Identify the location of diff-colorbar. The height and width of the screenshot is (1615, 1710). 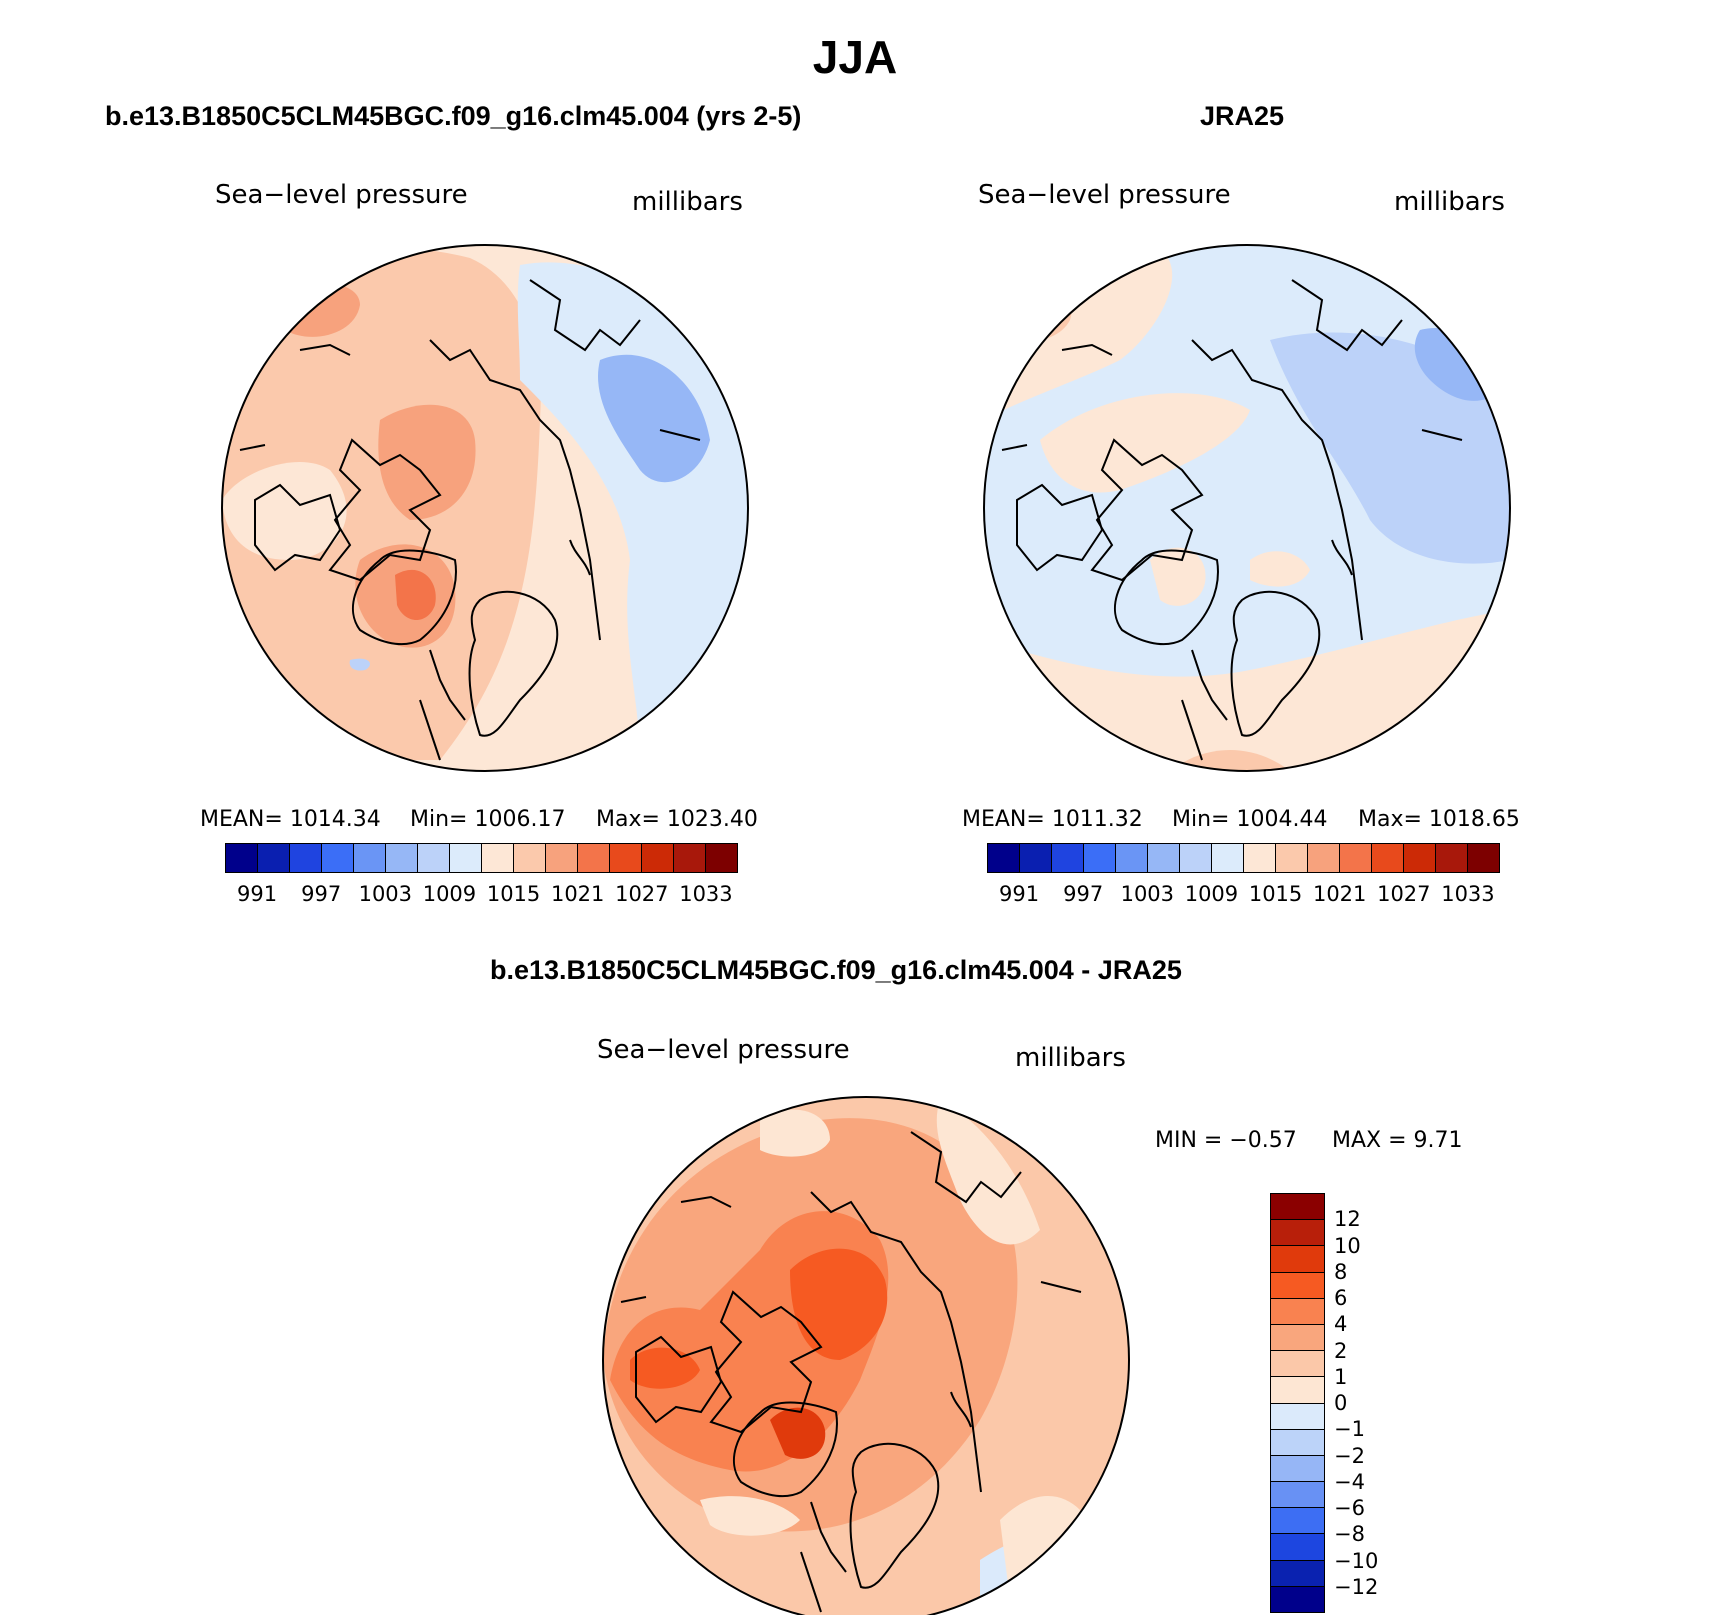
(1297, 1403).